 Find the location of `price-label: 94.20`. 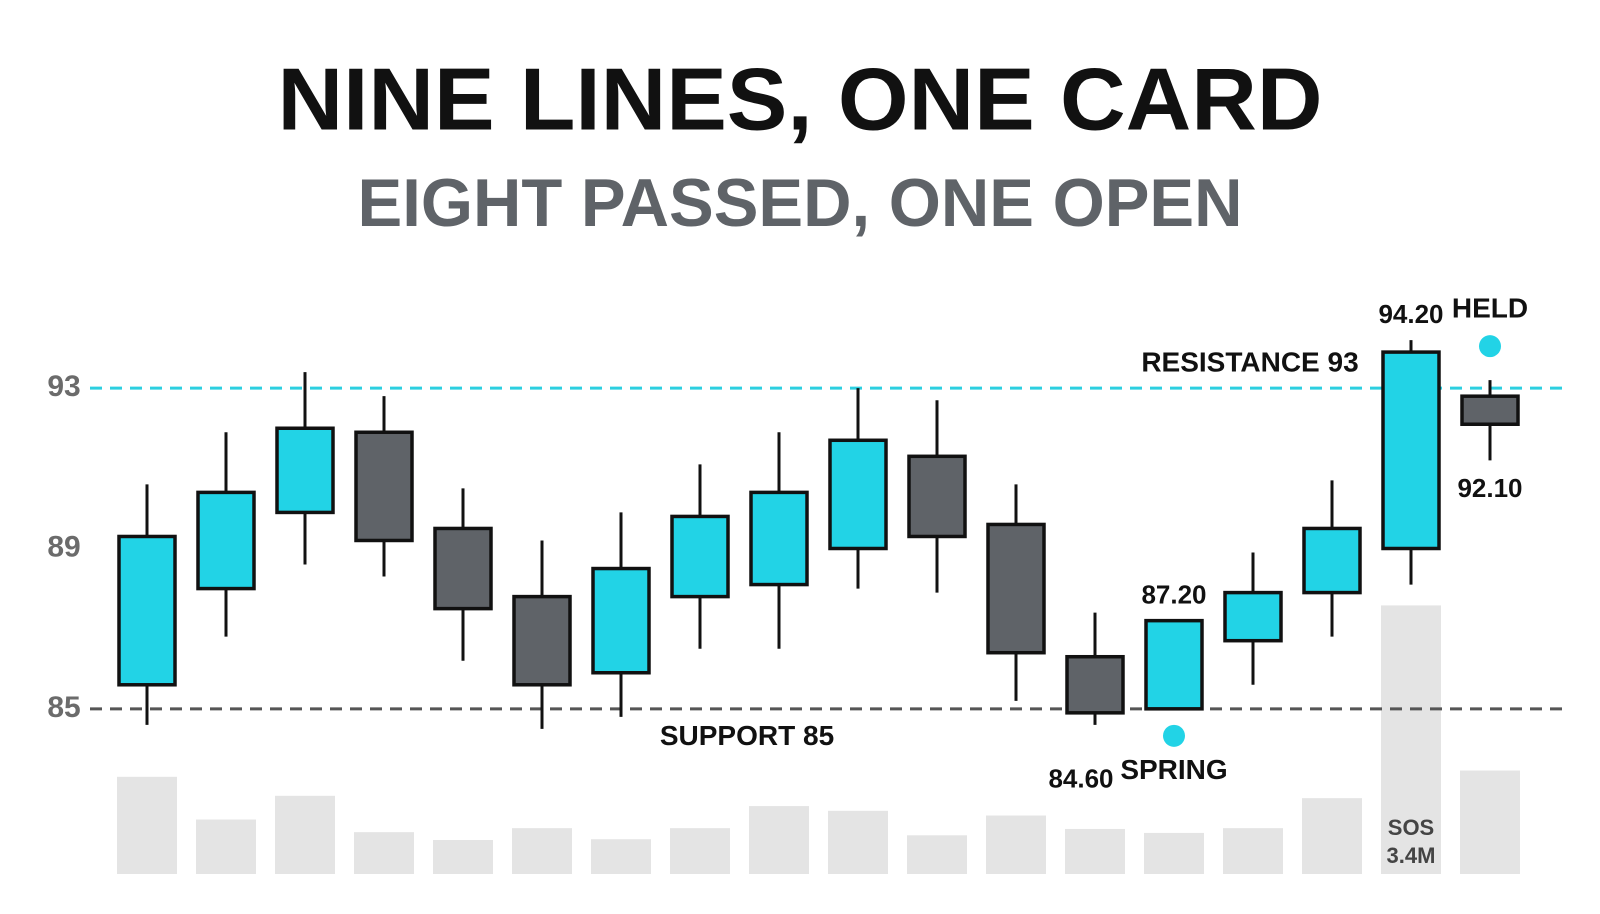

price-label: 94.20 is located at coordinates (1410, 314).